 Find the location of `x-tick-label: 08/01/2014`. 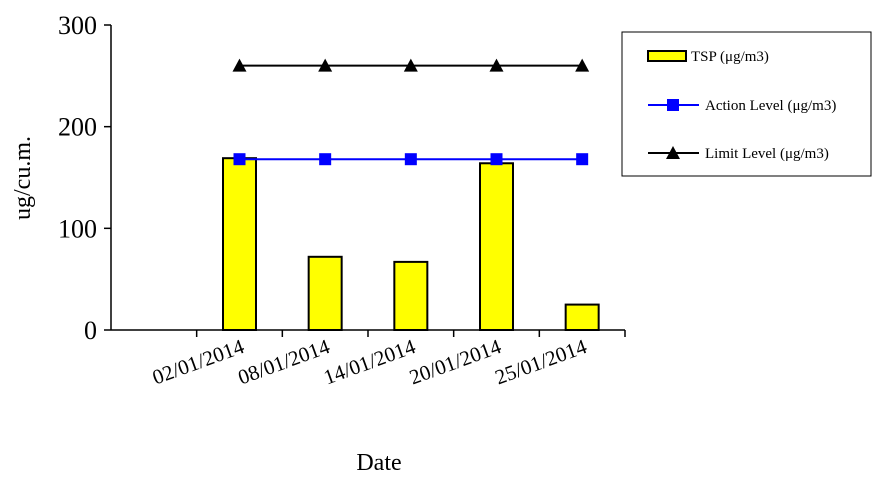

x-tick-label: 08/01/2014 is located at coordinates (284, 361).